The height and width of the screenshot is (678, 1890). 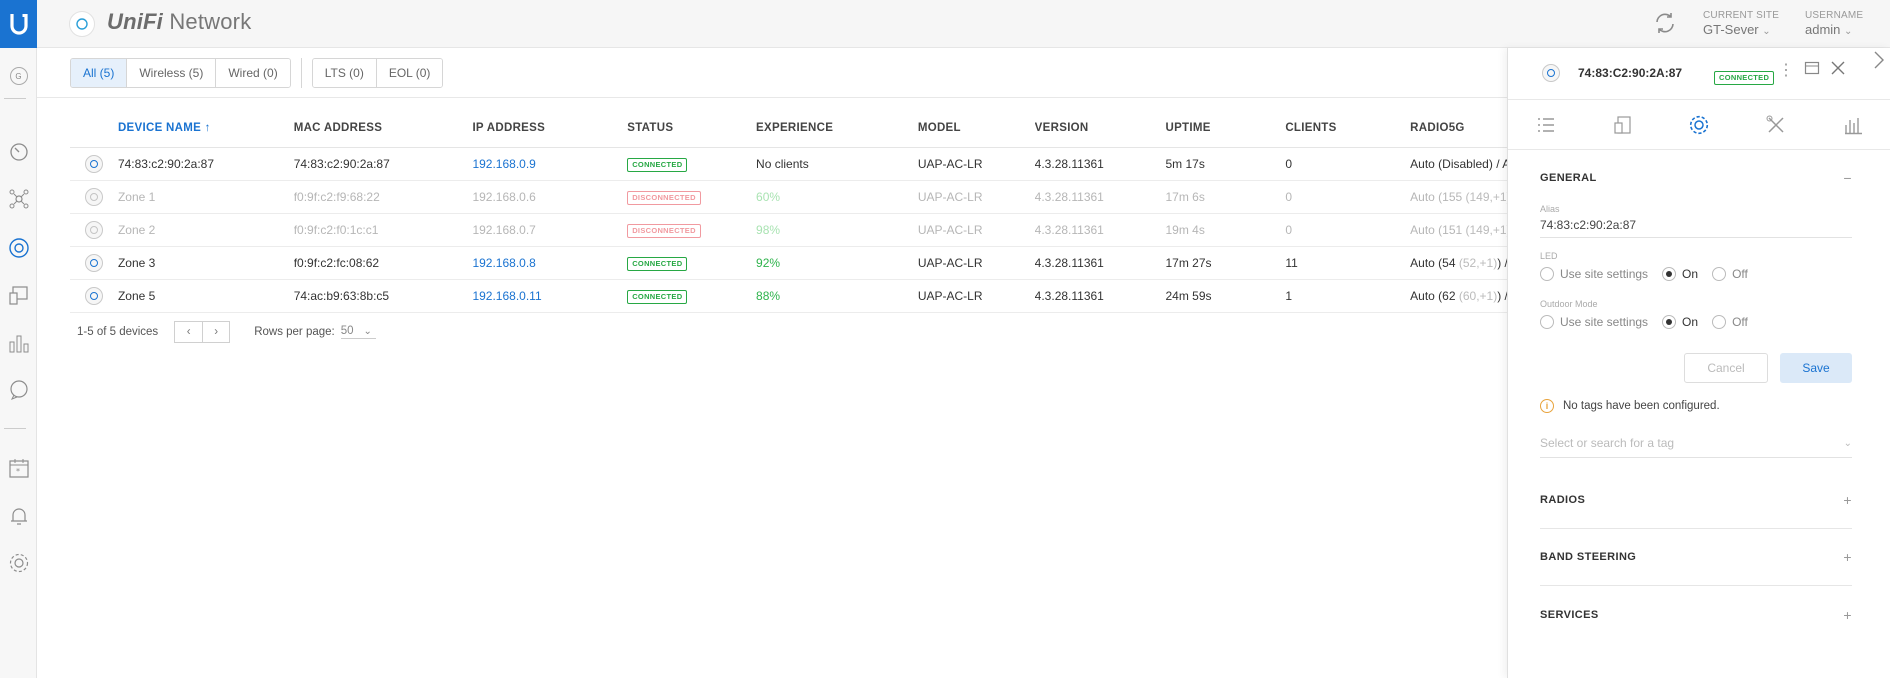 I want to click on close-icon, so click(x=1838, y=70).